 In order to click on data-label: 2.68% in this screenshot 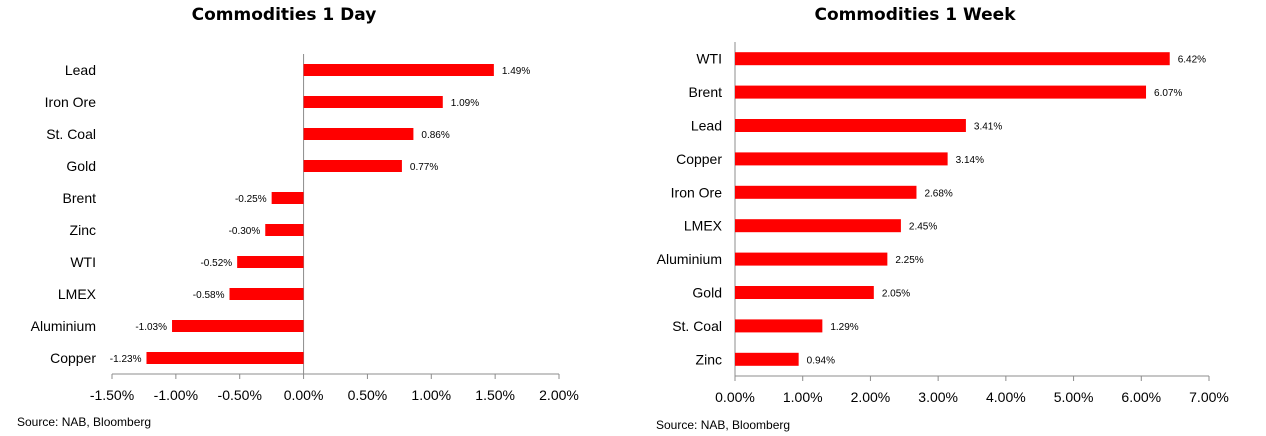, I will do `click(938, 193)`.